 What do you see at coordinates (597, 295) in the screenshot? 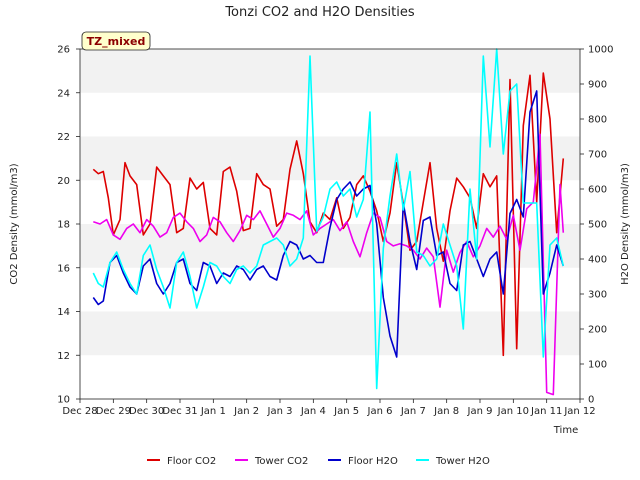
I see `y-right-tick-label: 300` at bounding box center [597, 295].